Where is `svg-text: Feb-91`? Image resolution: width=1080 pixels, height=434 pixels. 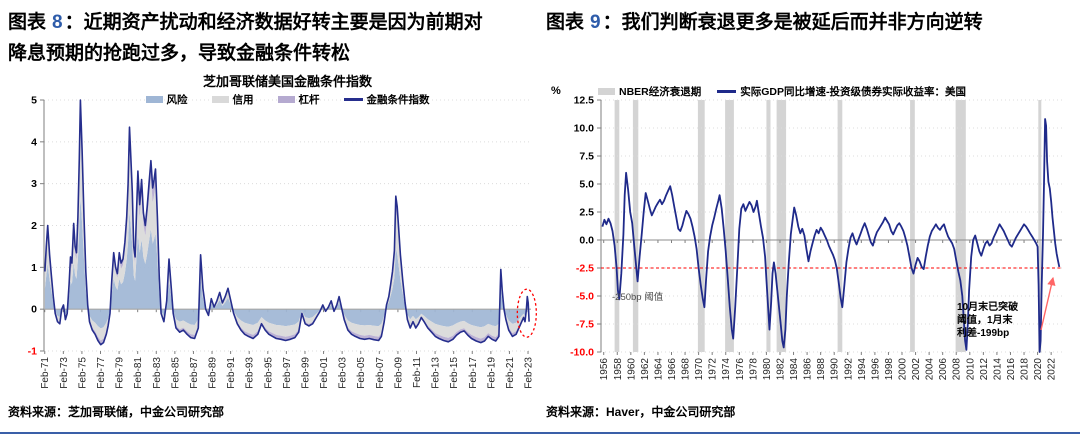 svg-text: Feb-91 is located at coordinates (231, 373).